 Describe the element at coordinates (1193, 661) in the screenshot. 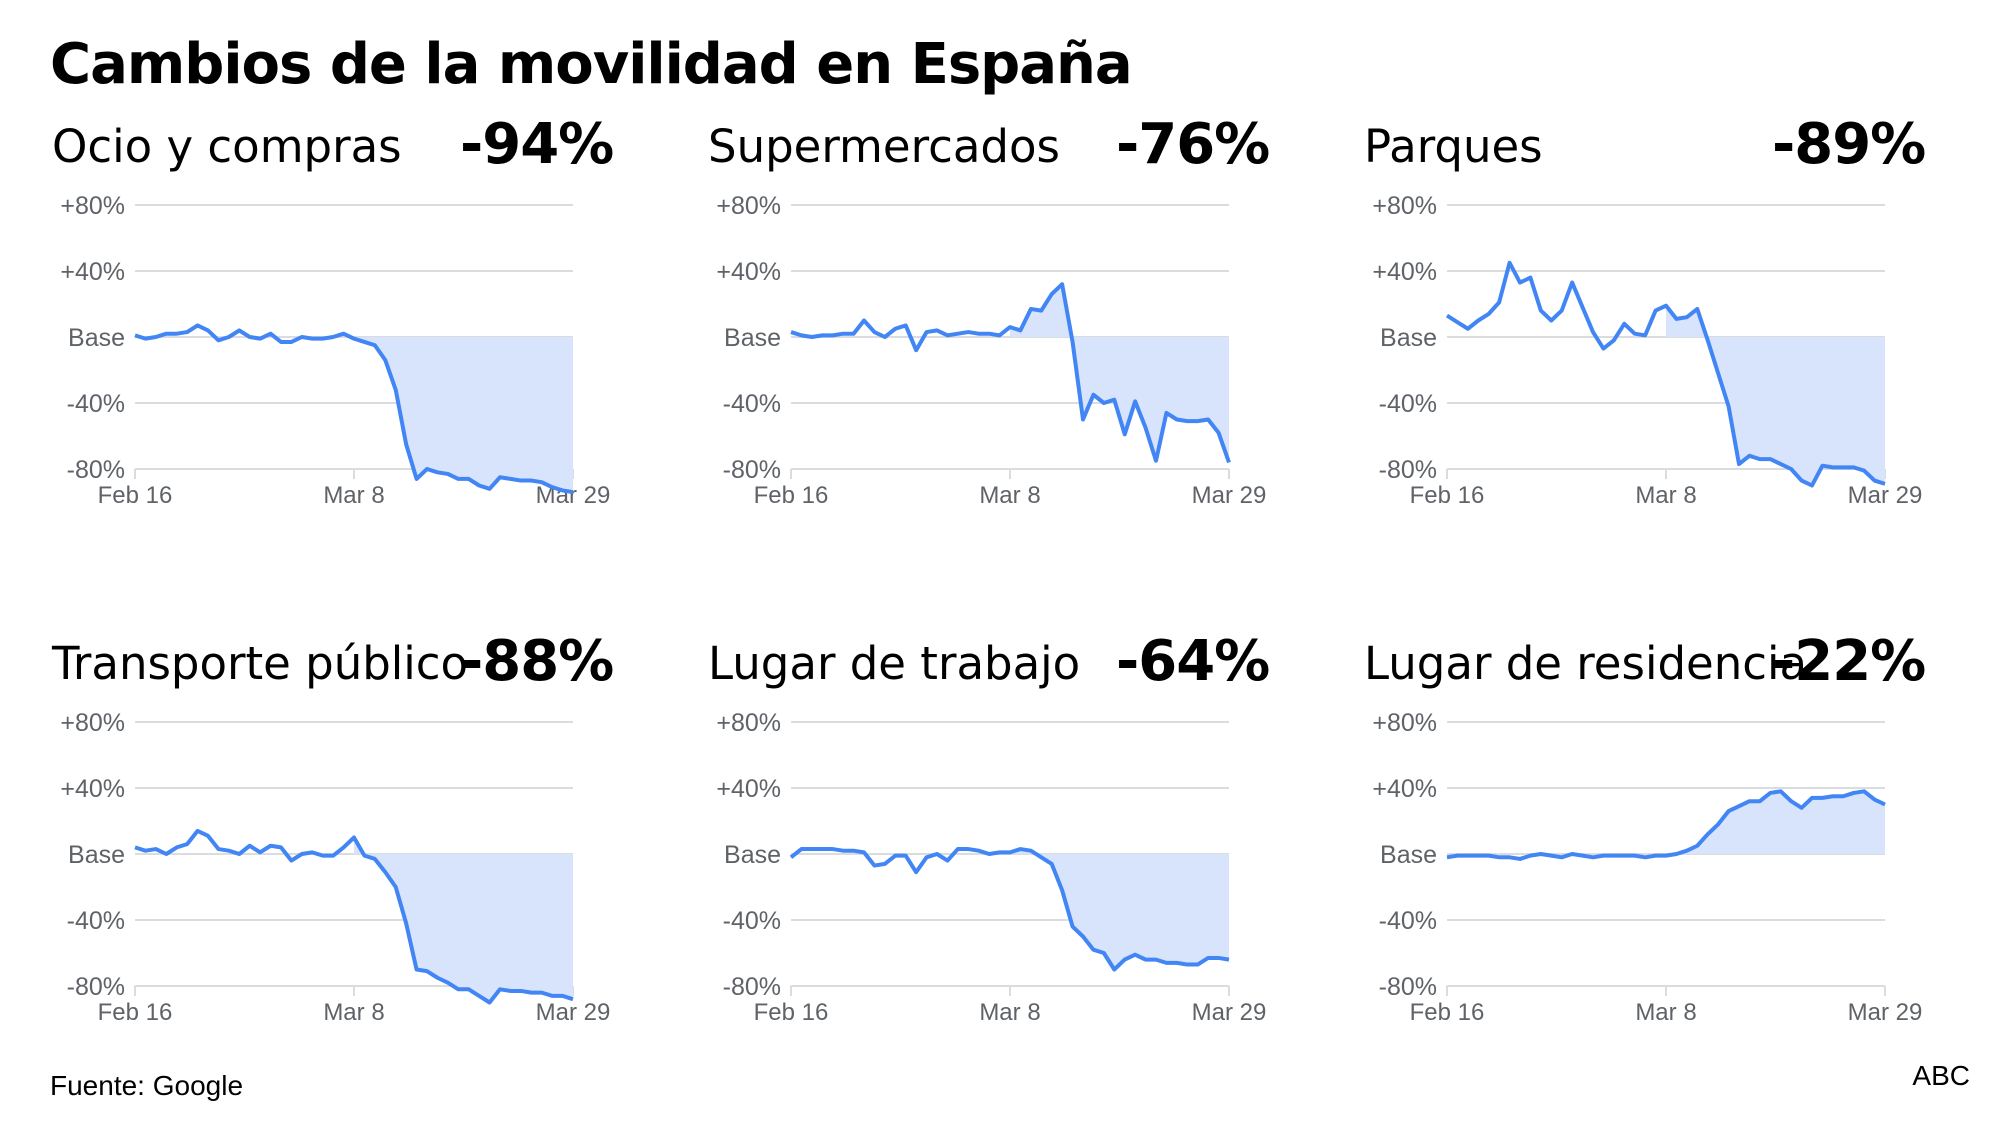

I see `panel-change-value: -64%` at that location.